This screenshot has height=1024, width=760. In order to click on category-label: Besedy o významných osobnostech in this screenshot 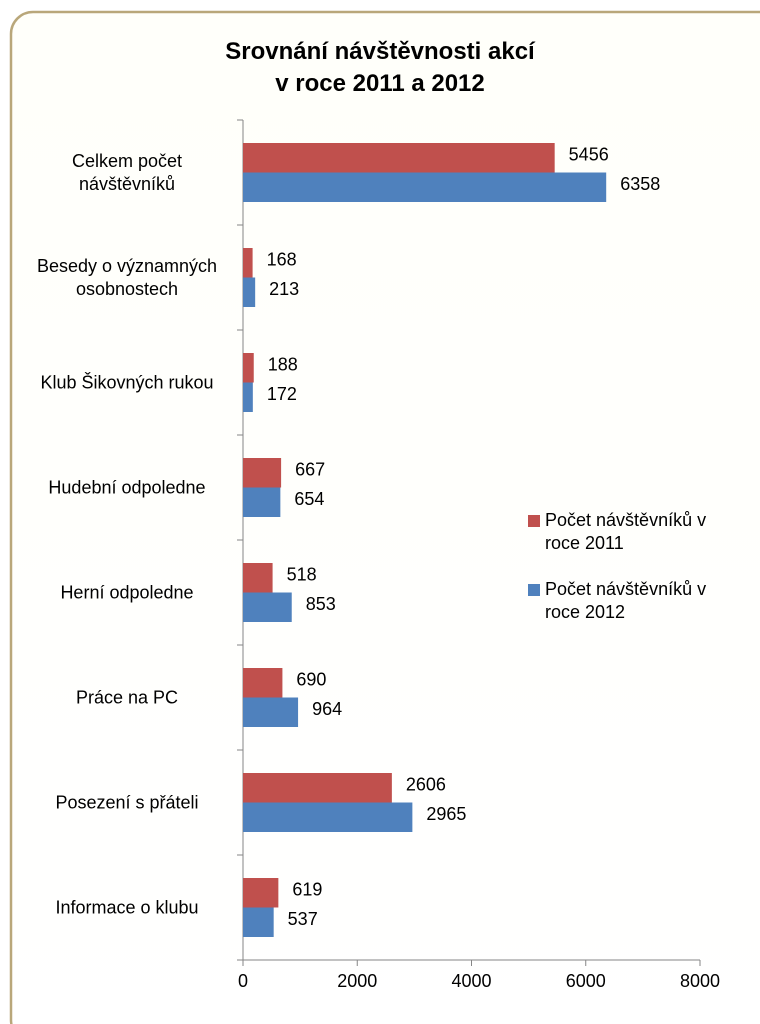, I will do `click(127, 277)`.